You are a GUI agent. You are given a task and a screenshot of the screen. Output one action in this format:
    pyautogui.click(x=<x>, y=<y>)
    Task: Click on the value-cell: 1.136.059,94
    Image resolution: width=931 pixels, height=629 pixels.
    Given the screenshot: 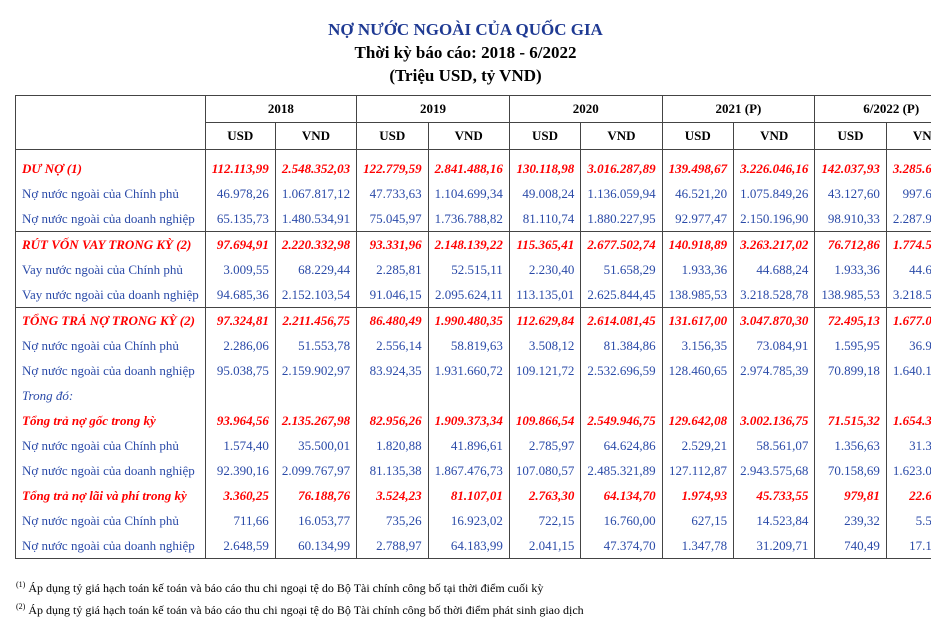 What is the action you would take?
    pyautogui.click(x=621, y=193)
    